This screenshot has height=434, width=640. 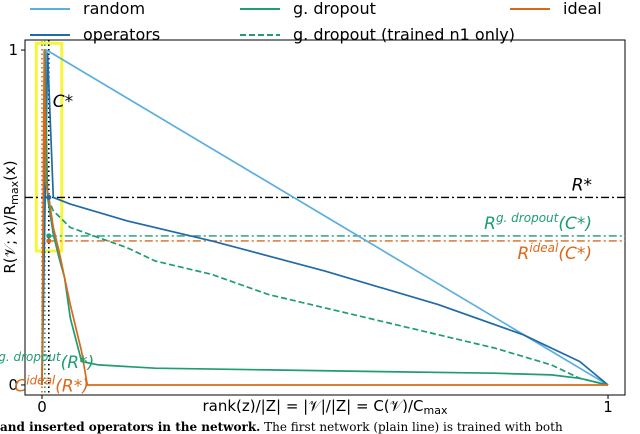 What do you see at coordinates (63, 102) in the screenshot?
I see `ref-label-3: C*` at bounding box center [63, 102].